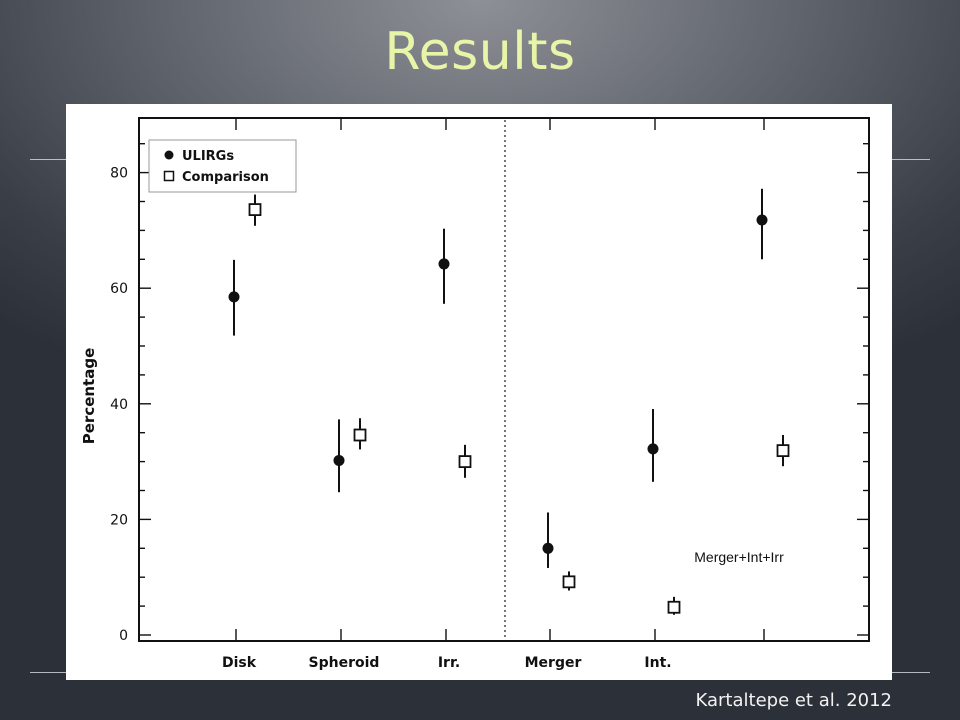 This screenshot has width=960, height=720. What do you see at coordinates (169, 155) in the screenshot?
I see `legend-ulirgs-marker` at bounding box center [169, 155].